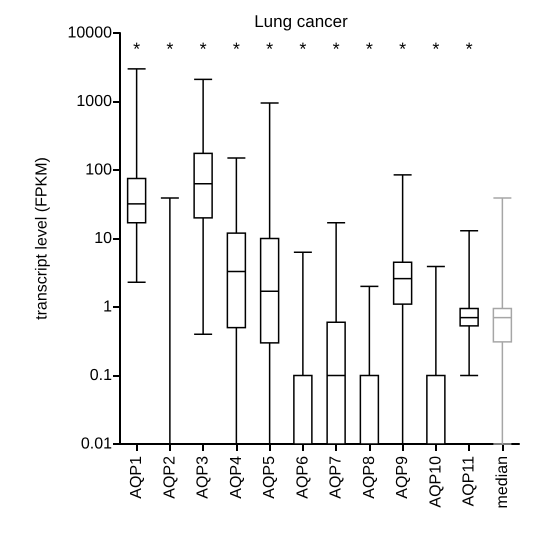 The width and height of the screenshot is (541, 559). I want to click on x-tick-label: median, so click(502, 482).